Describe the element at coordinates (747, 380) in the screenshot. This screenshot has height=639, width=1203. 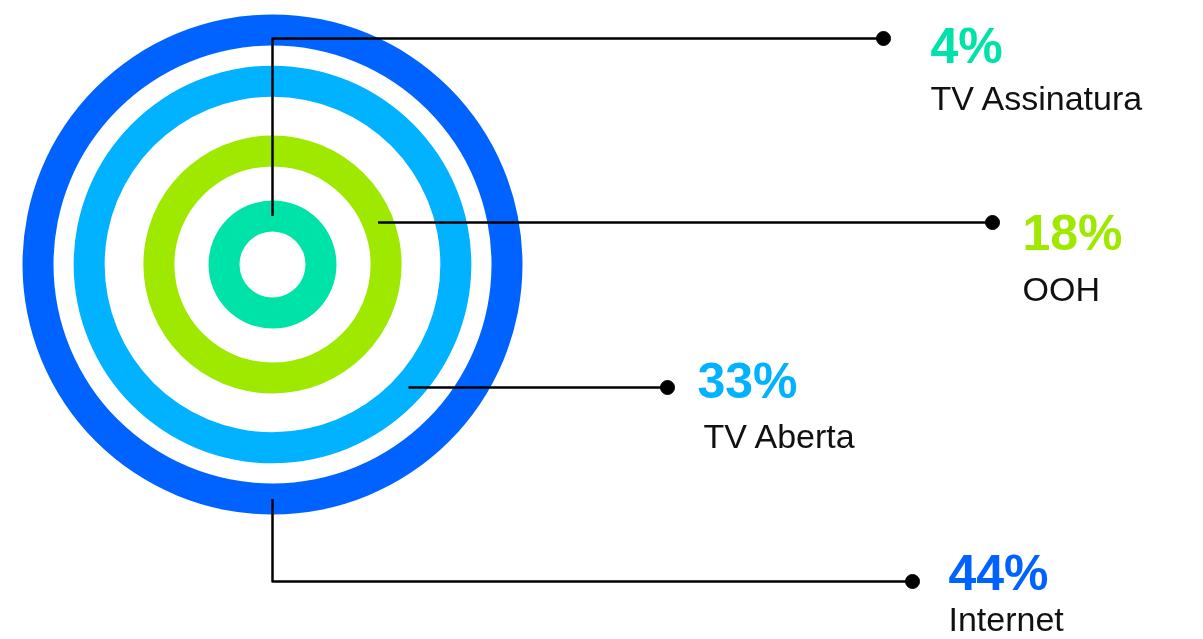
I see `data-label: 33%` at that location.